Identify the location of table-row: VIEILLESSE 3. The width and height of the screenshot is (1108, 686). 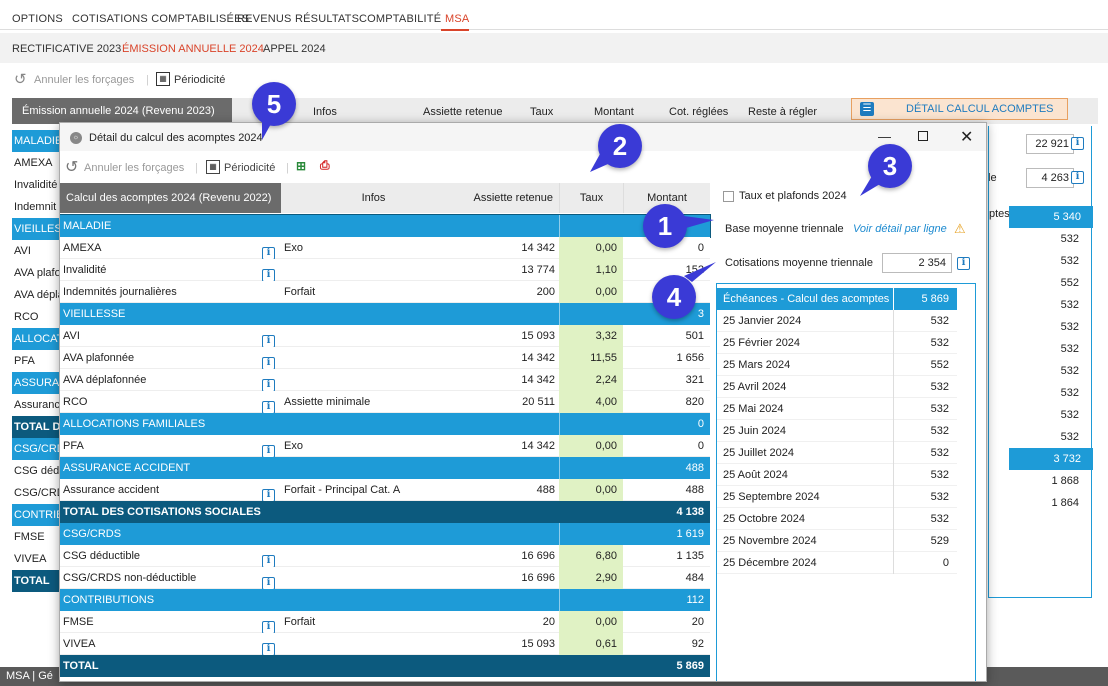
(385, 314).